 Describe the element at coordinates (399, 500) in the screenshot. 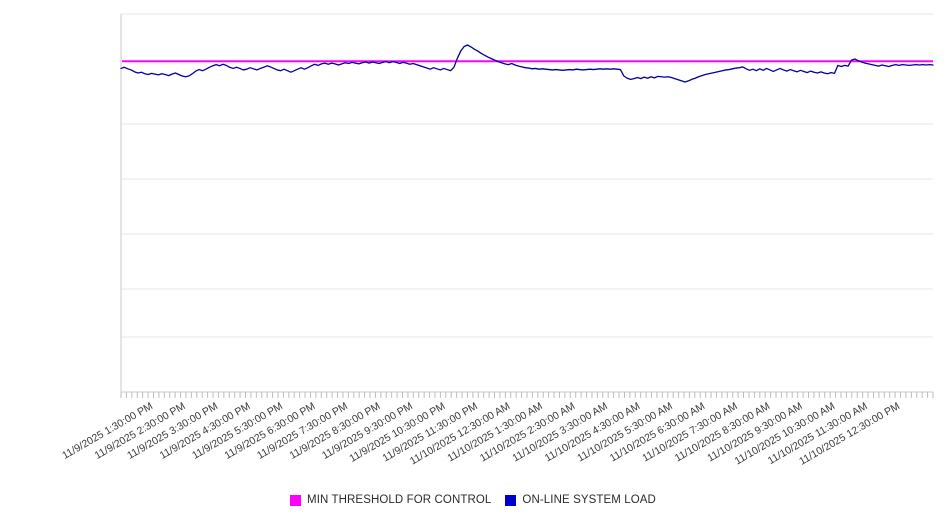

I see `legend-label: MIN THRESHOLD FOR CONTROL` at that location.